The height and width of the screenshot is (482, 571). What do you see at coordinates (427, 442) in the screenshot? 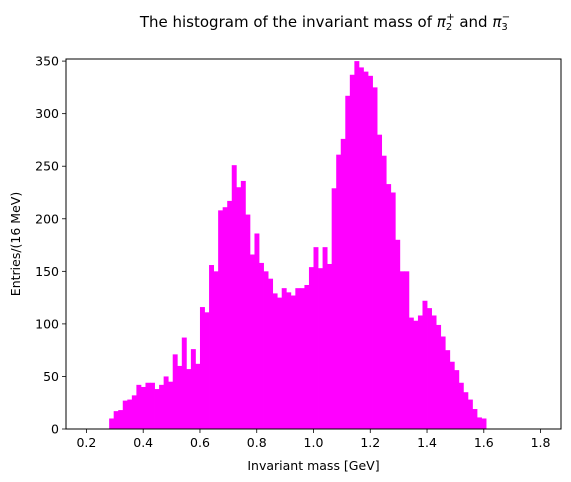
I see `x-tick-label: 1.4` at bounding box center [427, 442].